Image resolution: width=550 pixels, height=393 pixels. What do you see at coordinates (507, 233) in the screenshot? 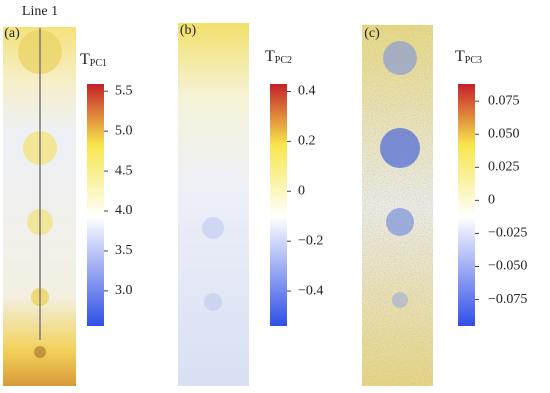
I see `colorbar-tick-label: −0.025` at bounding box center [507, 233].